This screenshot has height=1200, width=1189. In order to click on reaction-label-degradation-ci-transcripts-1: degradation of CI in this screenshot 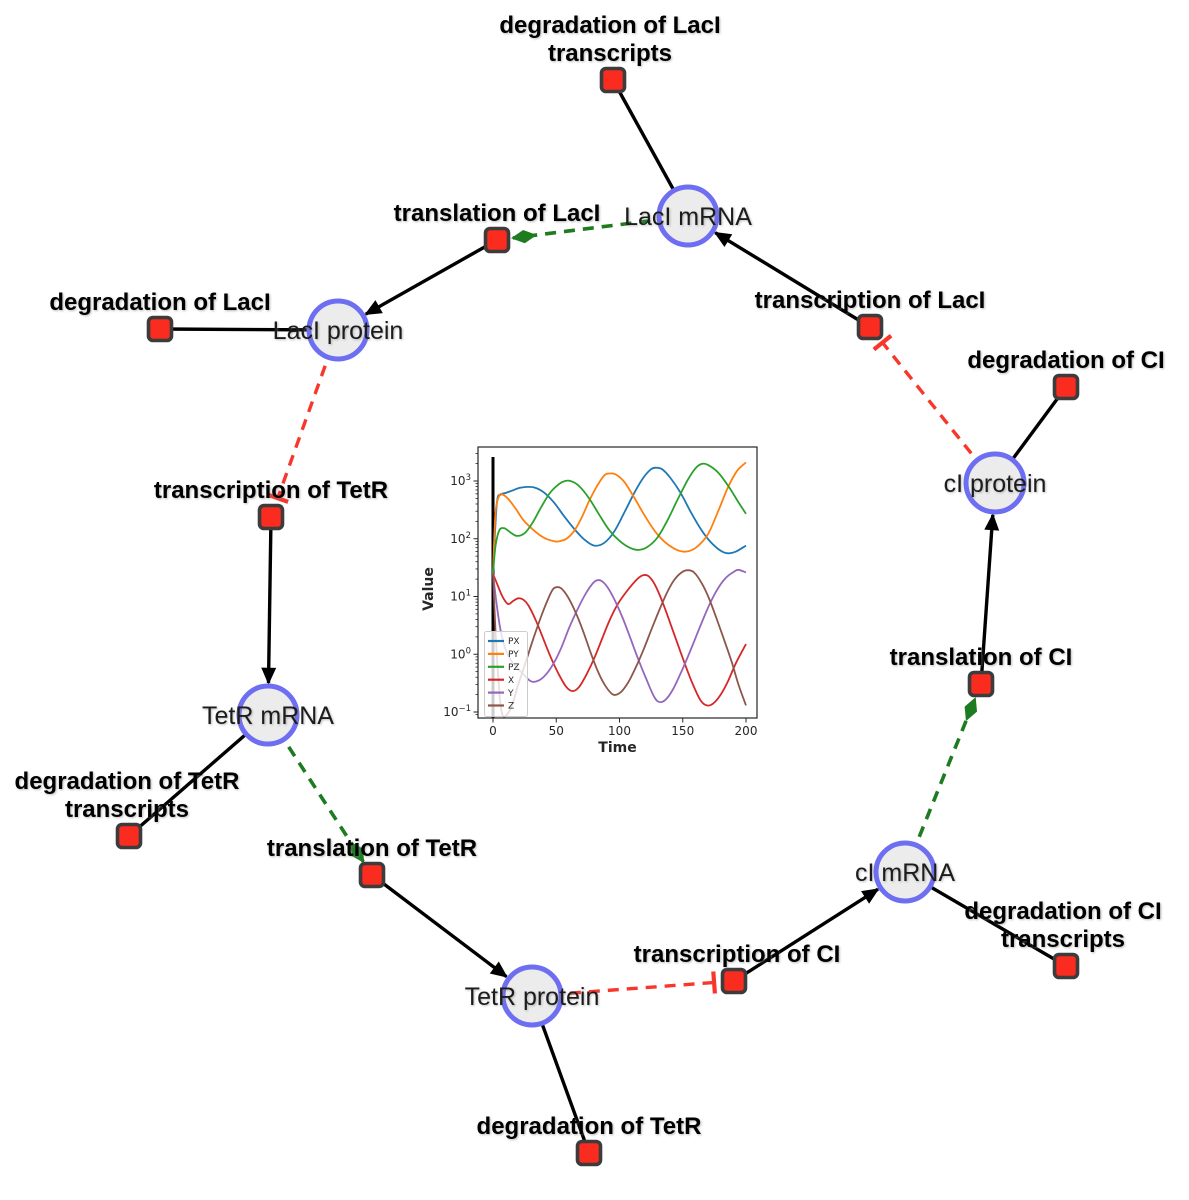, I will do `click(1062, 911)`.